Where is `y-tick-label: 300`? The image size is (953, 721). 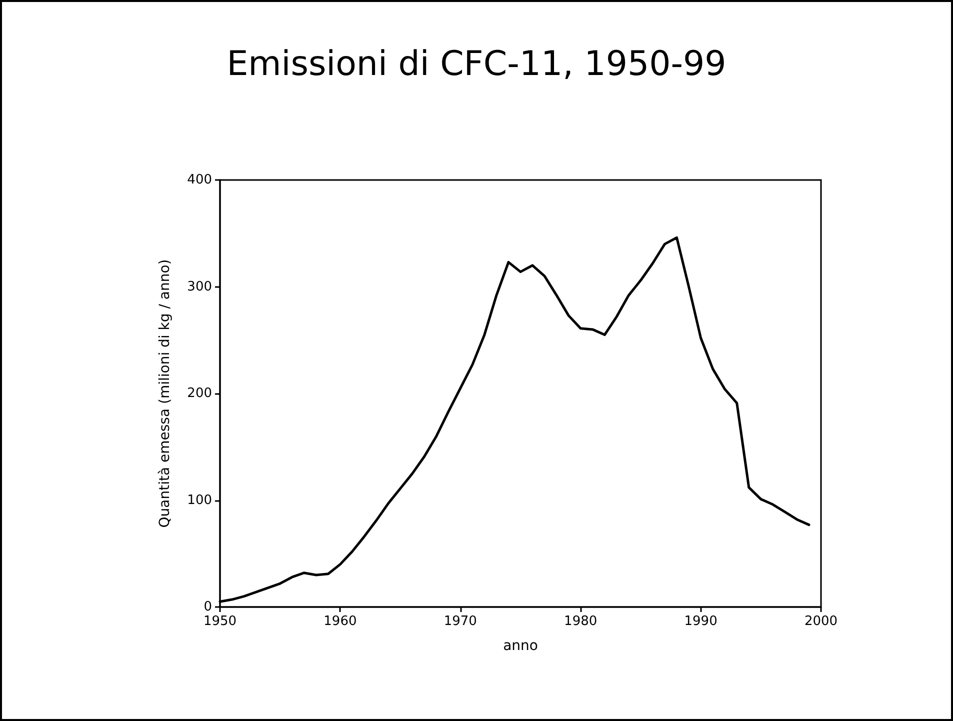 y-tick-label: 300 is located at coordinates (199, 286).